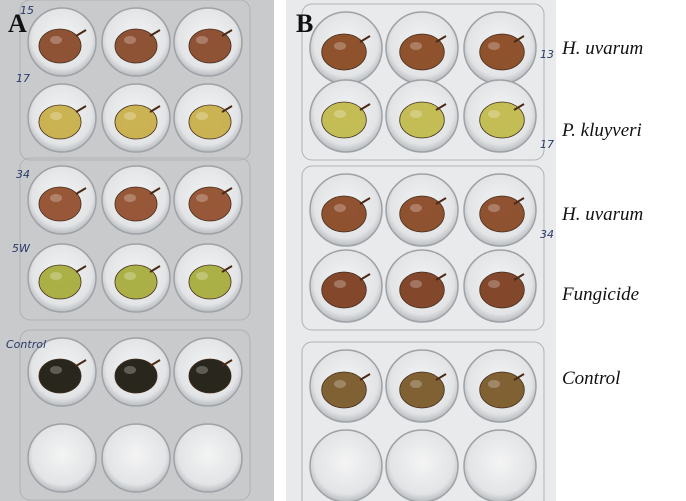  What do you see at coordinates (601, 130) in the screenshot?
I see `row-label: P. kluyveri` at bounding box center [601, 130].